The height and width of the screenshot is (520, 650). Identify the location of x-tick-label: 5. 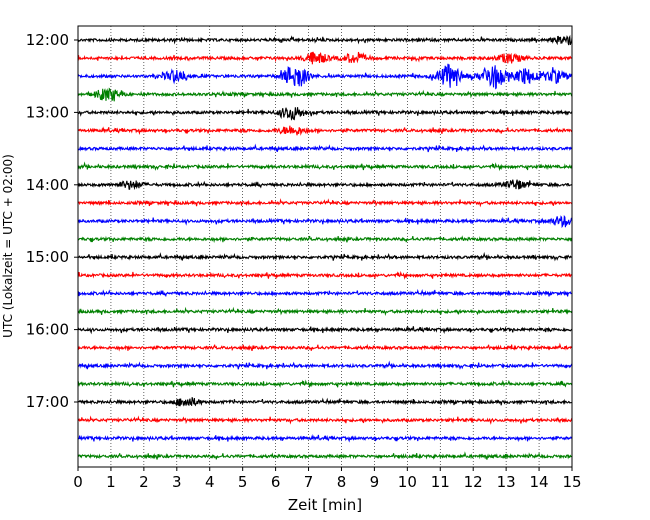
(243, 482).